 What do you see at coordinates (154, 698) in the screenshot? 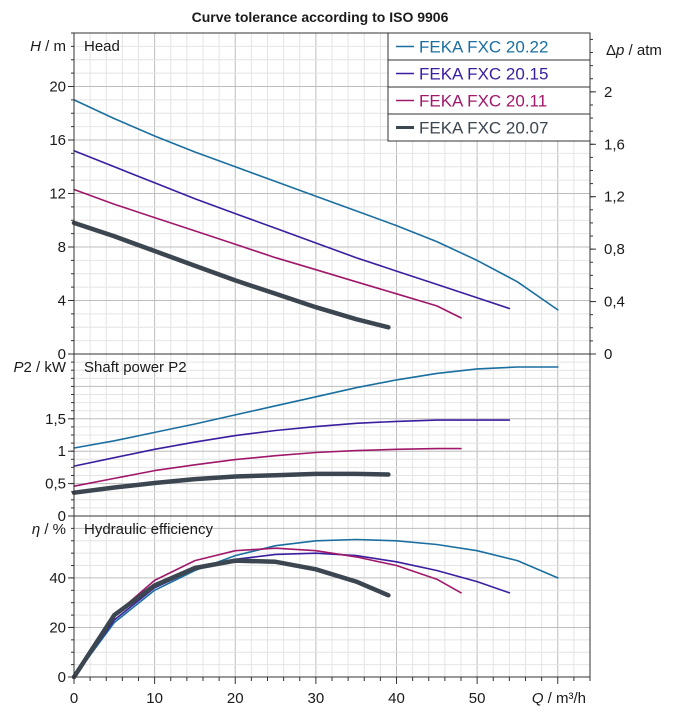
I see `x-tick-label: 10` at bounding box center [154, 698].